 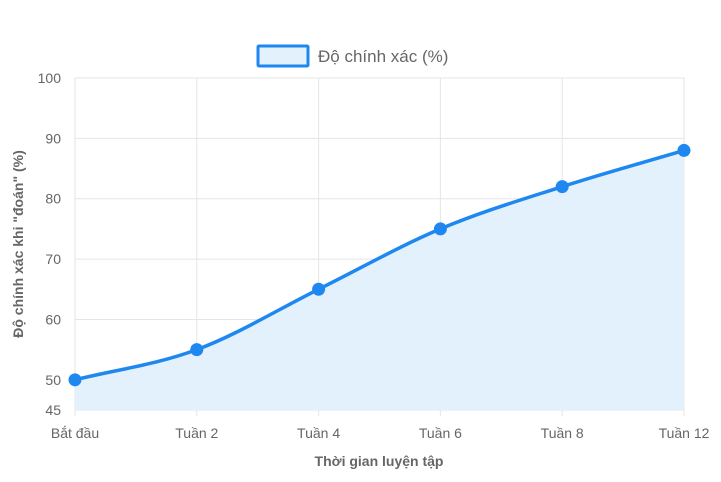 What do you see at coordinates (562, 433) in the screenshot?
I see `x-tick-label: Tuần 8` at bounding box center [562, 433].